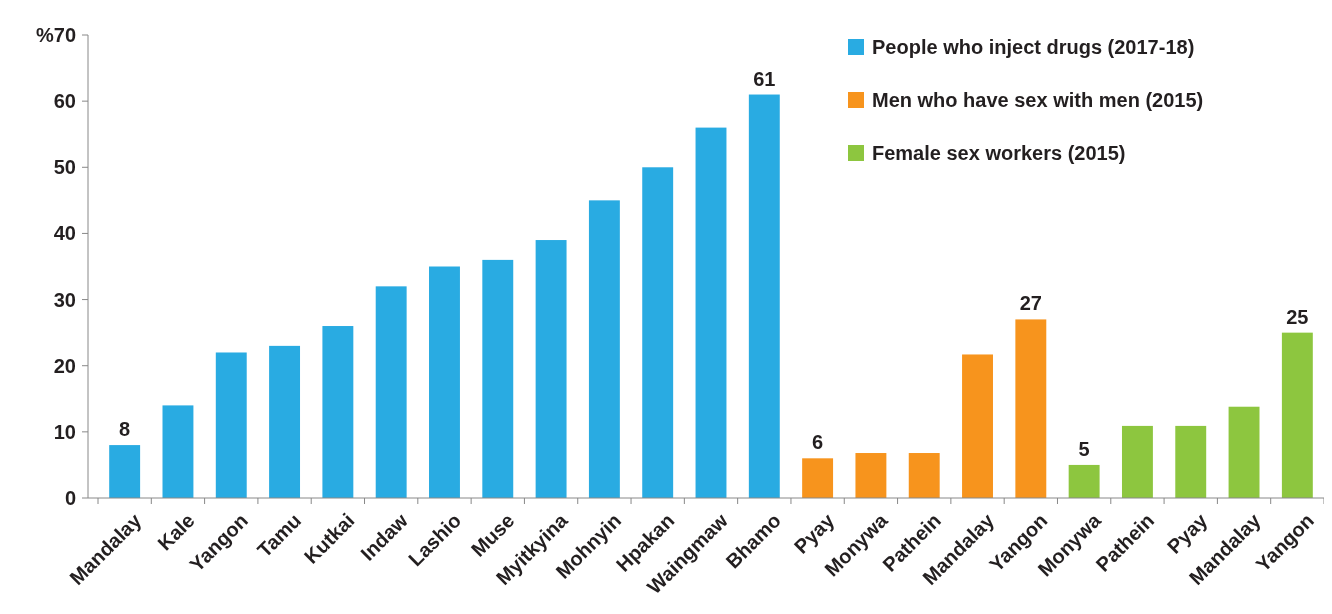 This screenshot has width=1332, height=614. I want to click on data-label: 61, so click(764, 78).